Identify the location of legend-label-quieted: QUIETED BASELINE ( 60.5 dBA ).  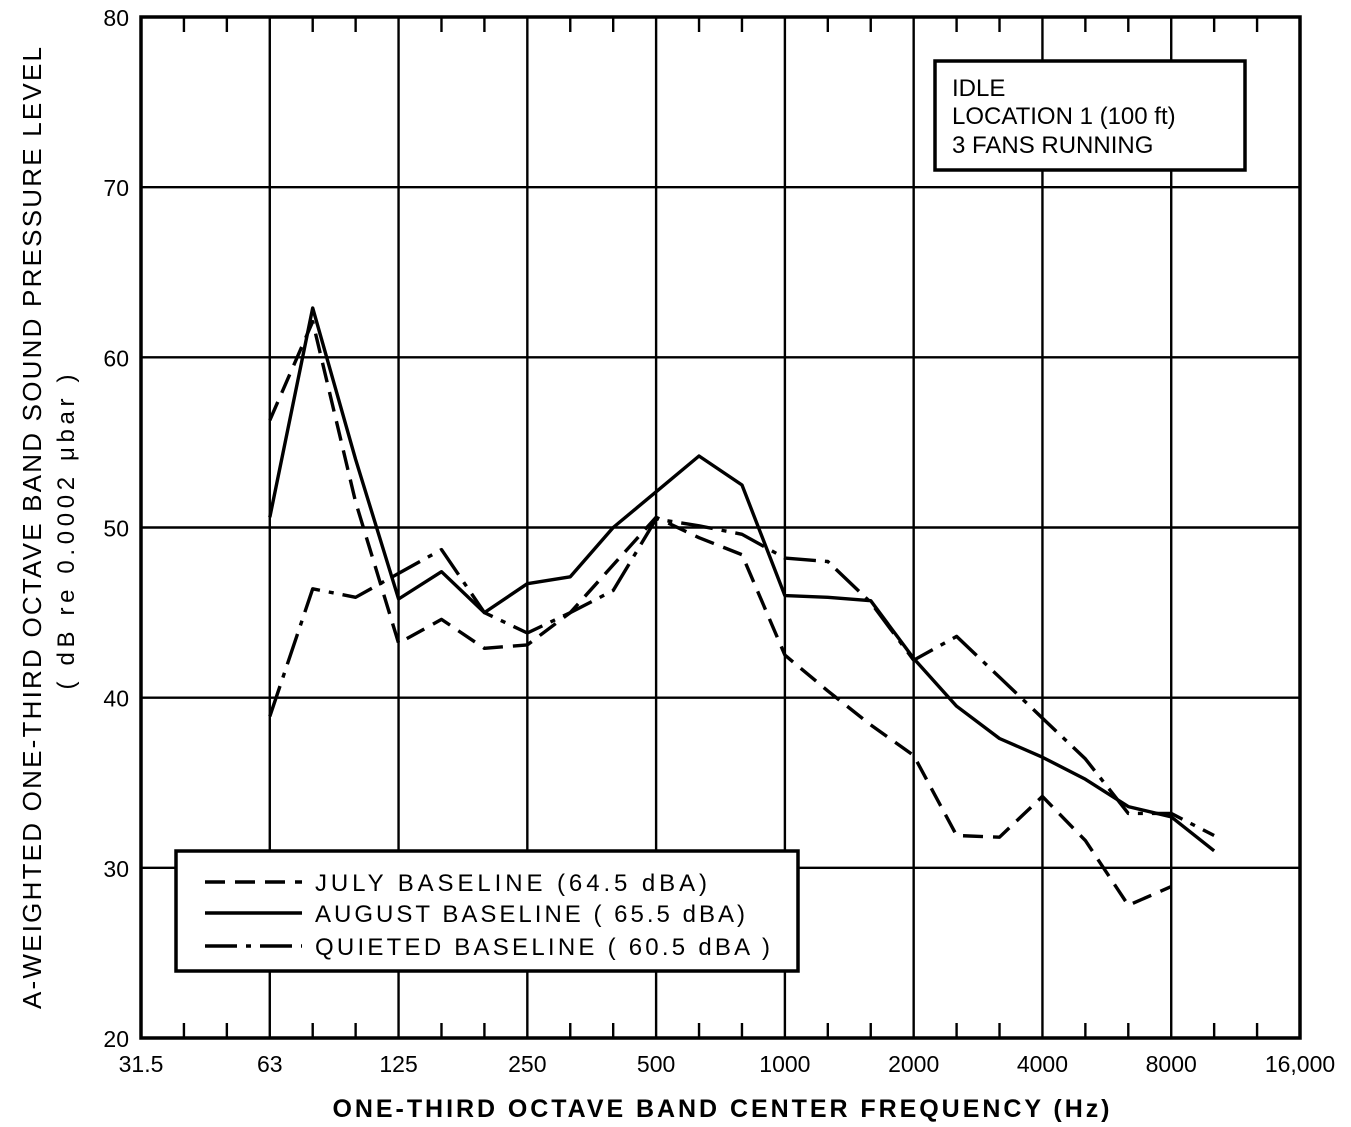
(542, 947).